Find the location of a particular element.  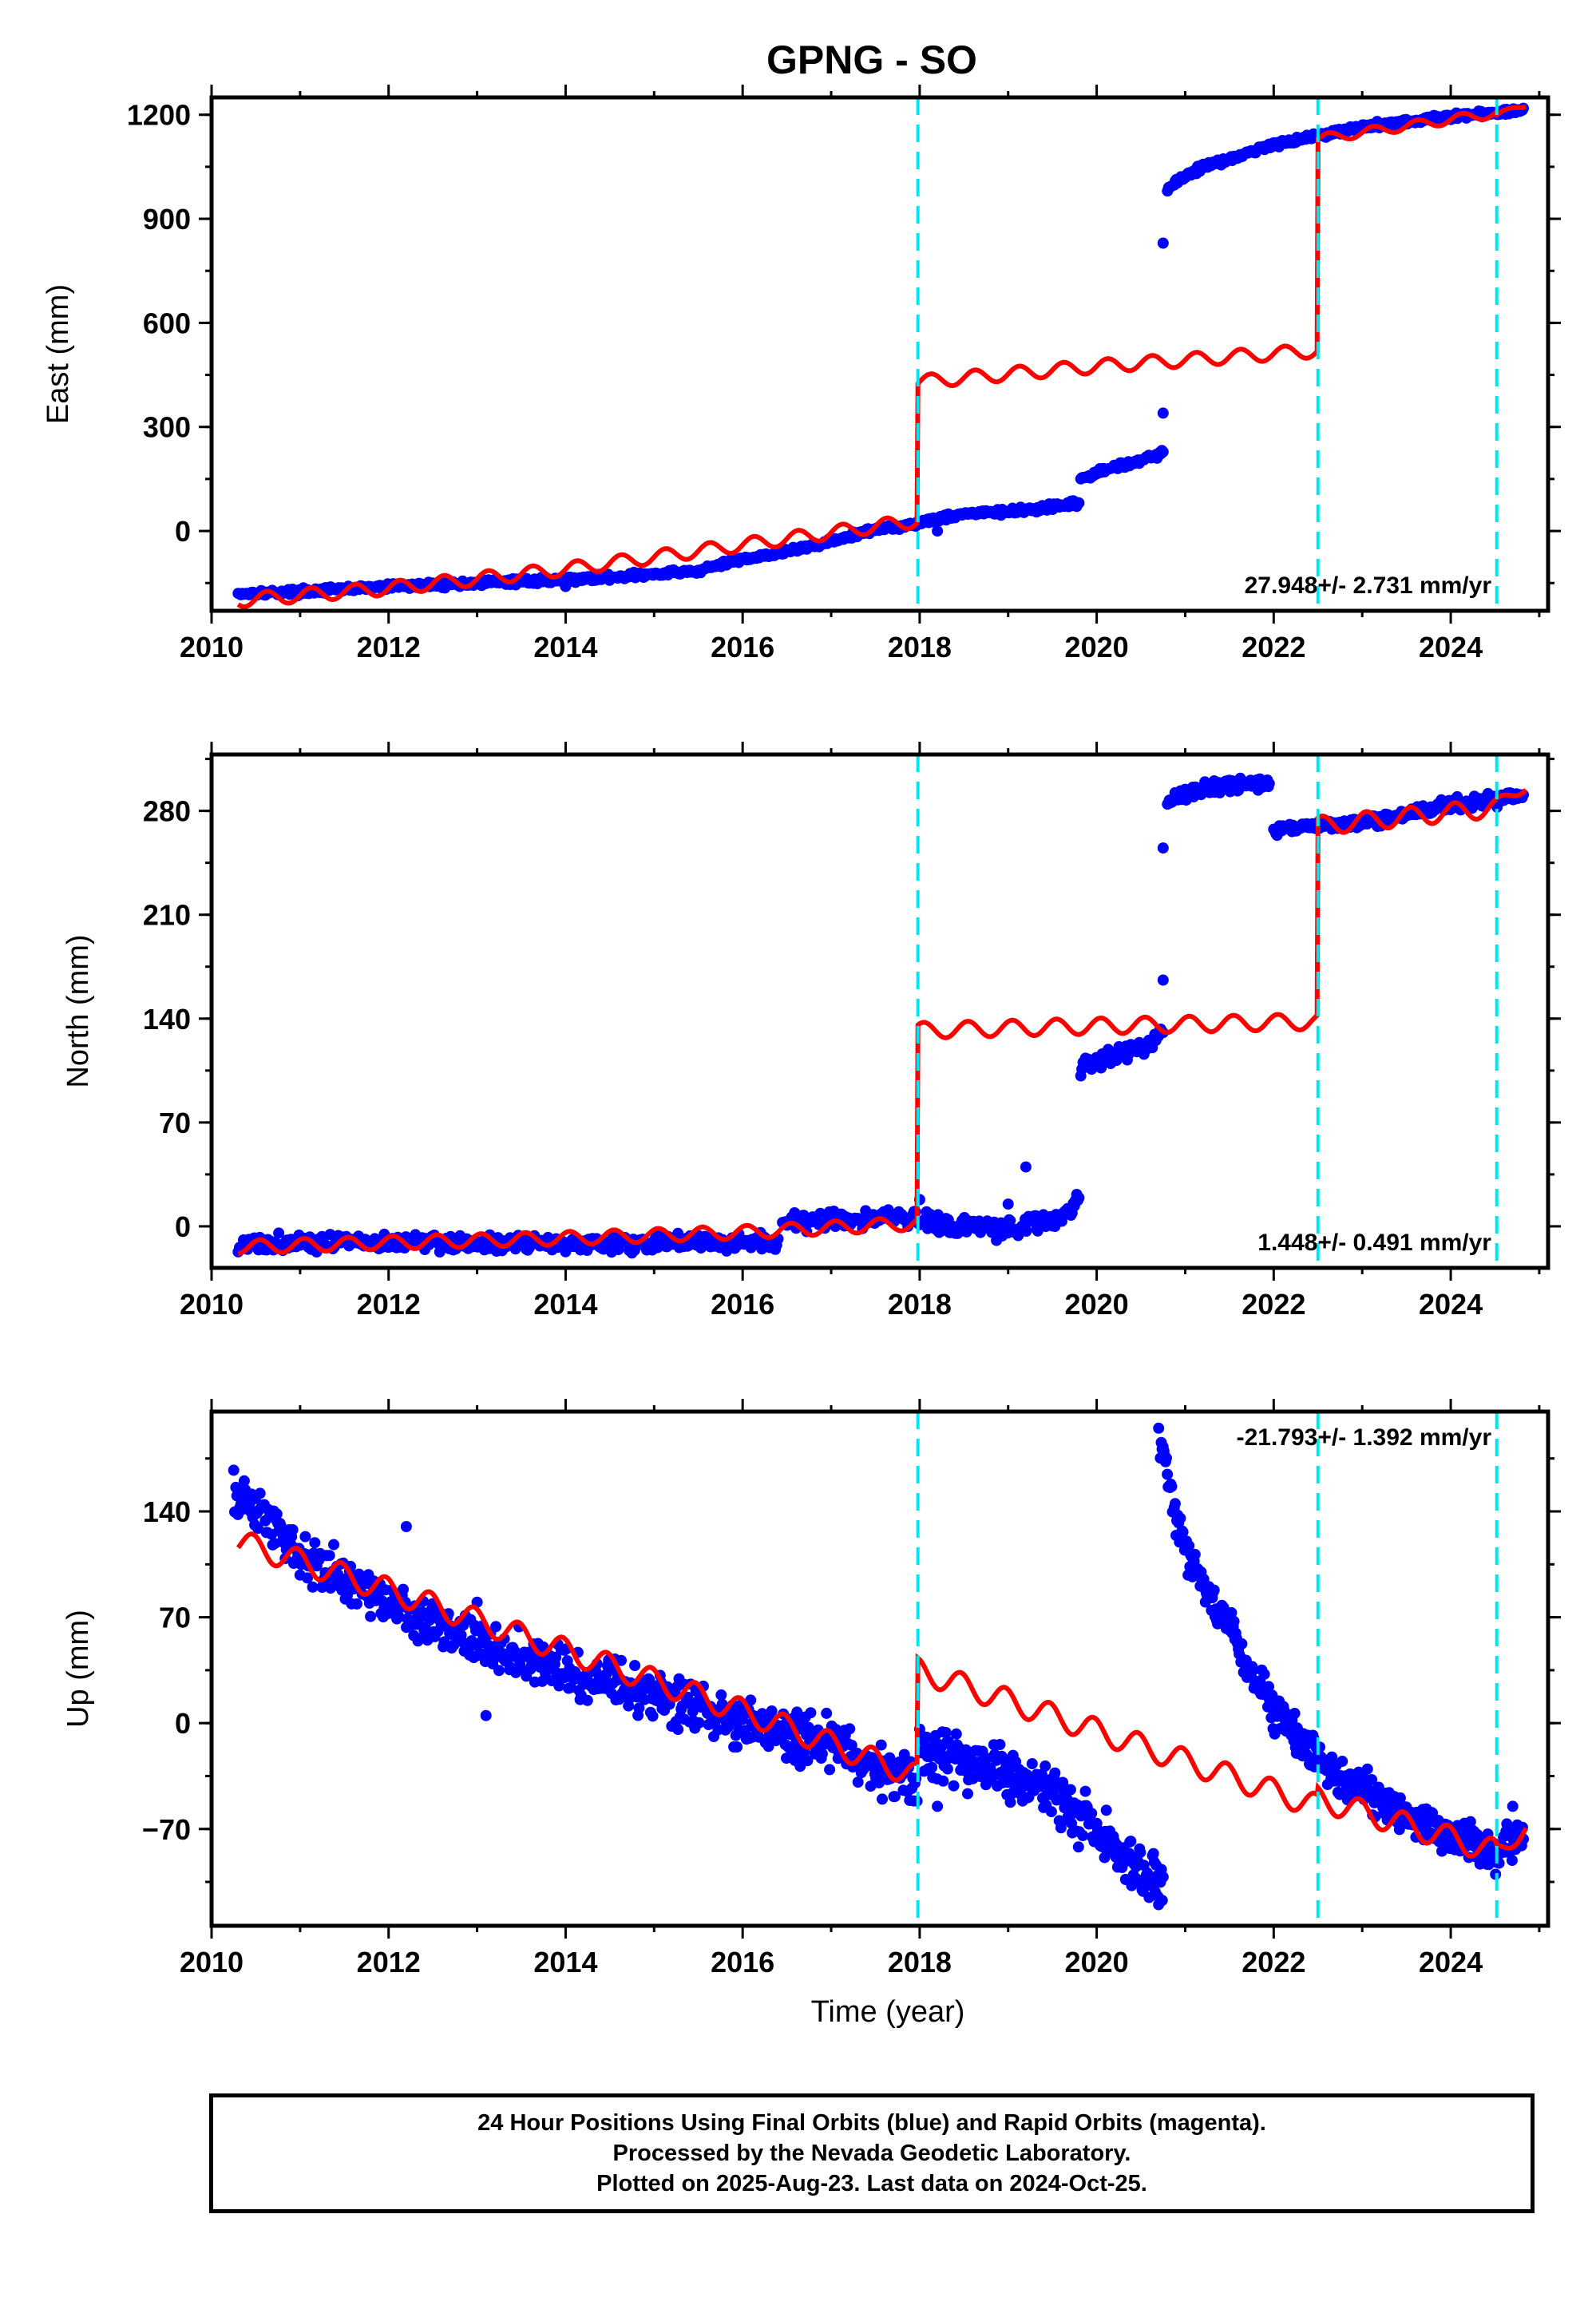

up-x-tick-label: 2024 is located at coordinates (1451, 1962).